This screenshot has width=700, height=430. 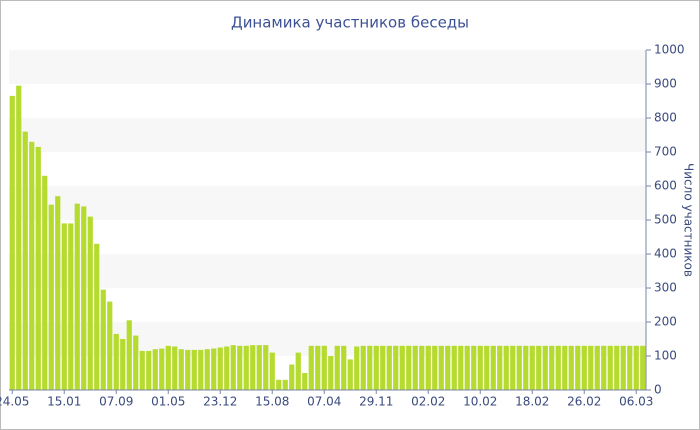 What do you see at coordinates (220, 402) in the screenshot?
I see `x-tick-label: 23.12` at bounding box center [220, 402].